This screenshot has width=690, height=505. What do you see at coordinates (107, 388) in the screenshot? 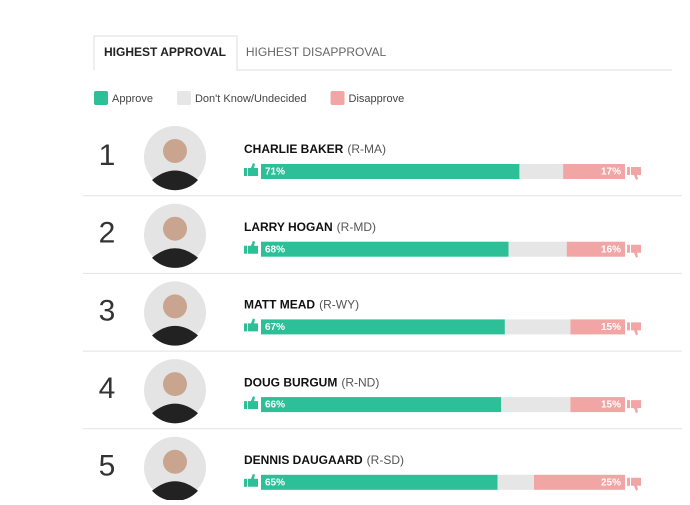
I see `rank-number: 4` at bounding box center [107, 388].